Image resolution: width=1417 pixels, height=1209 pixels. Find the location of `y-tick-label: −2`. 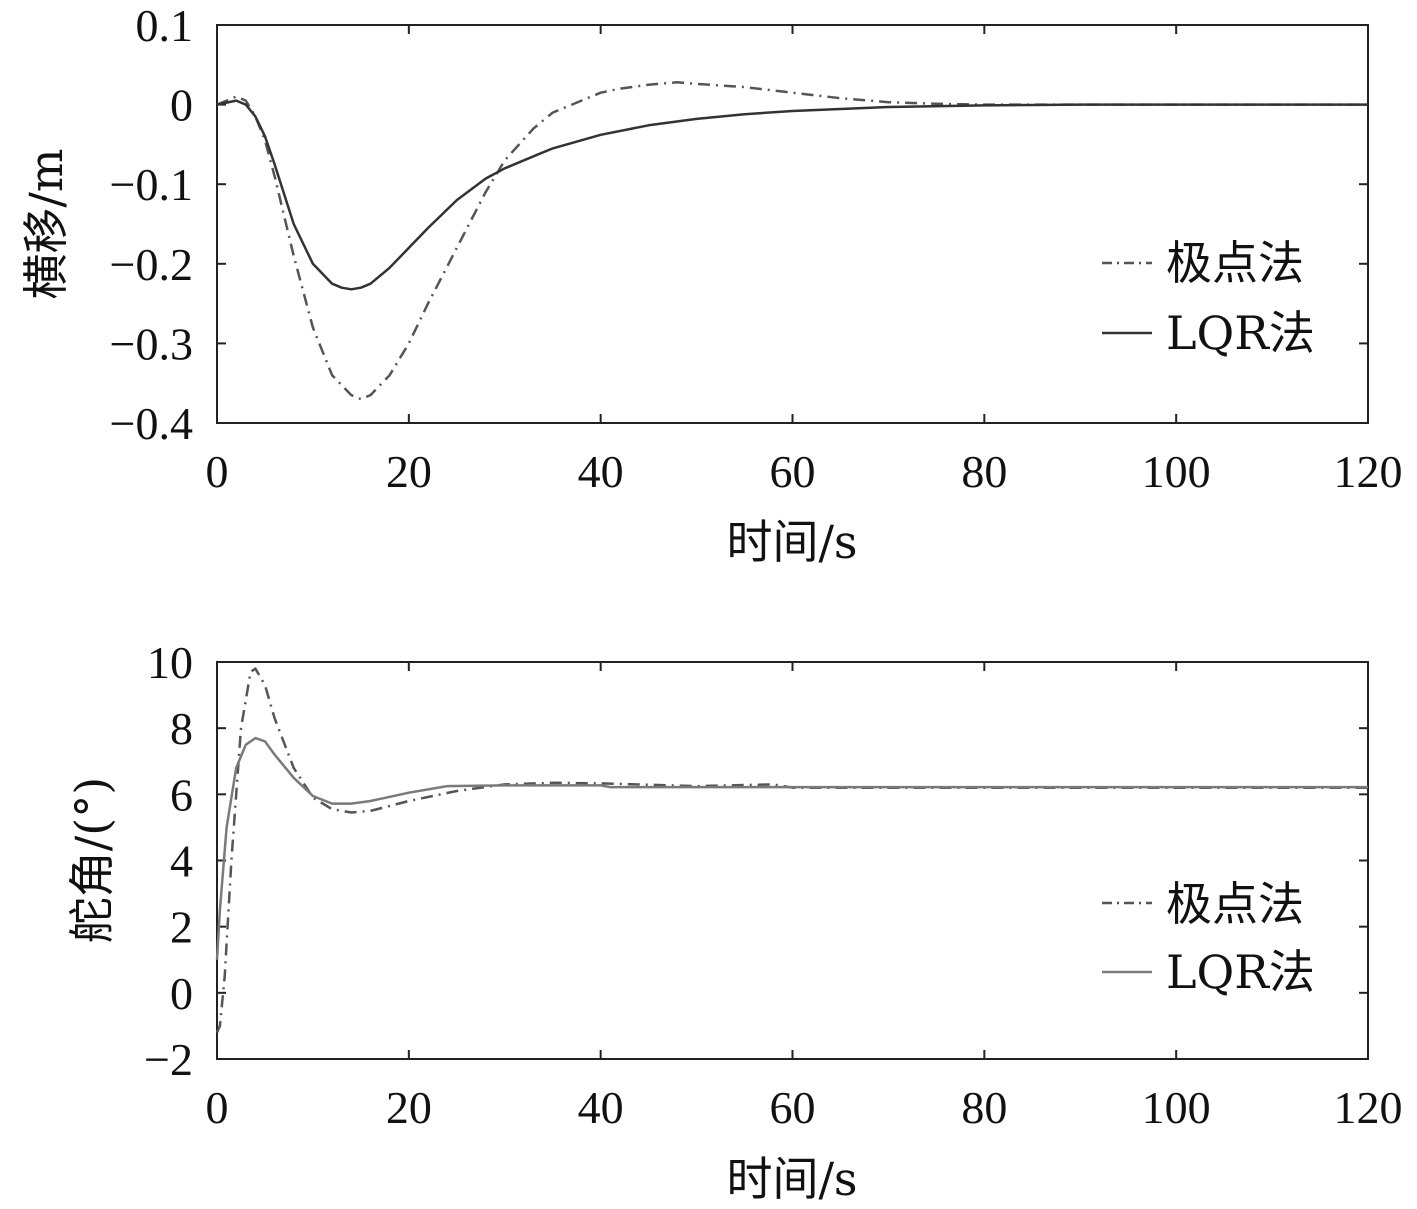

y-tick-label: −2 is located at coordinates (168, 1059).